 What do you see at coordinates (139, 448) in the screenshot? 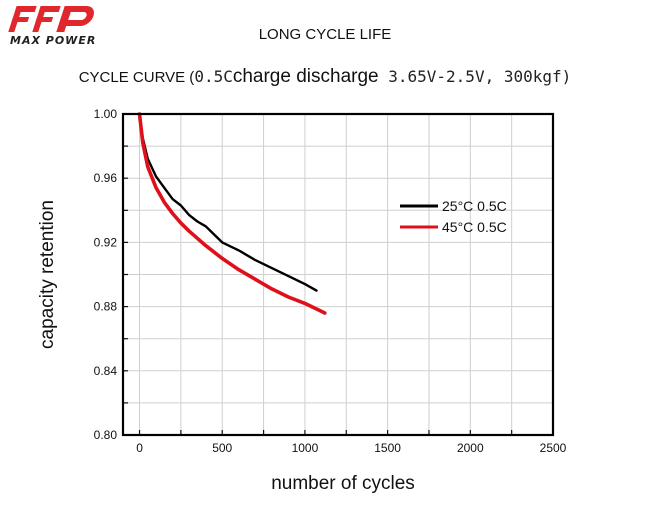
I see `x-tick-label: 0` at bounding box center [139, 448].